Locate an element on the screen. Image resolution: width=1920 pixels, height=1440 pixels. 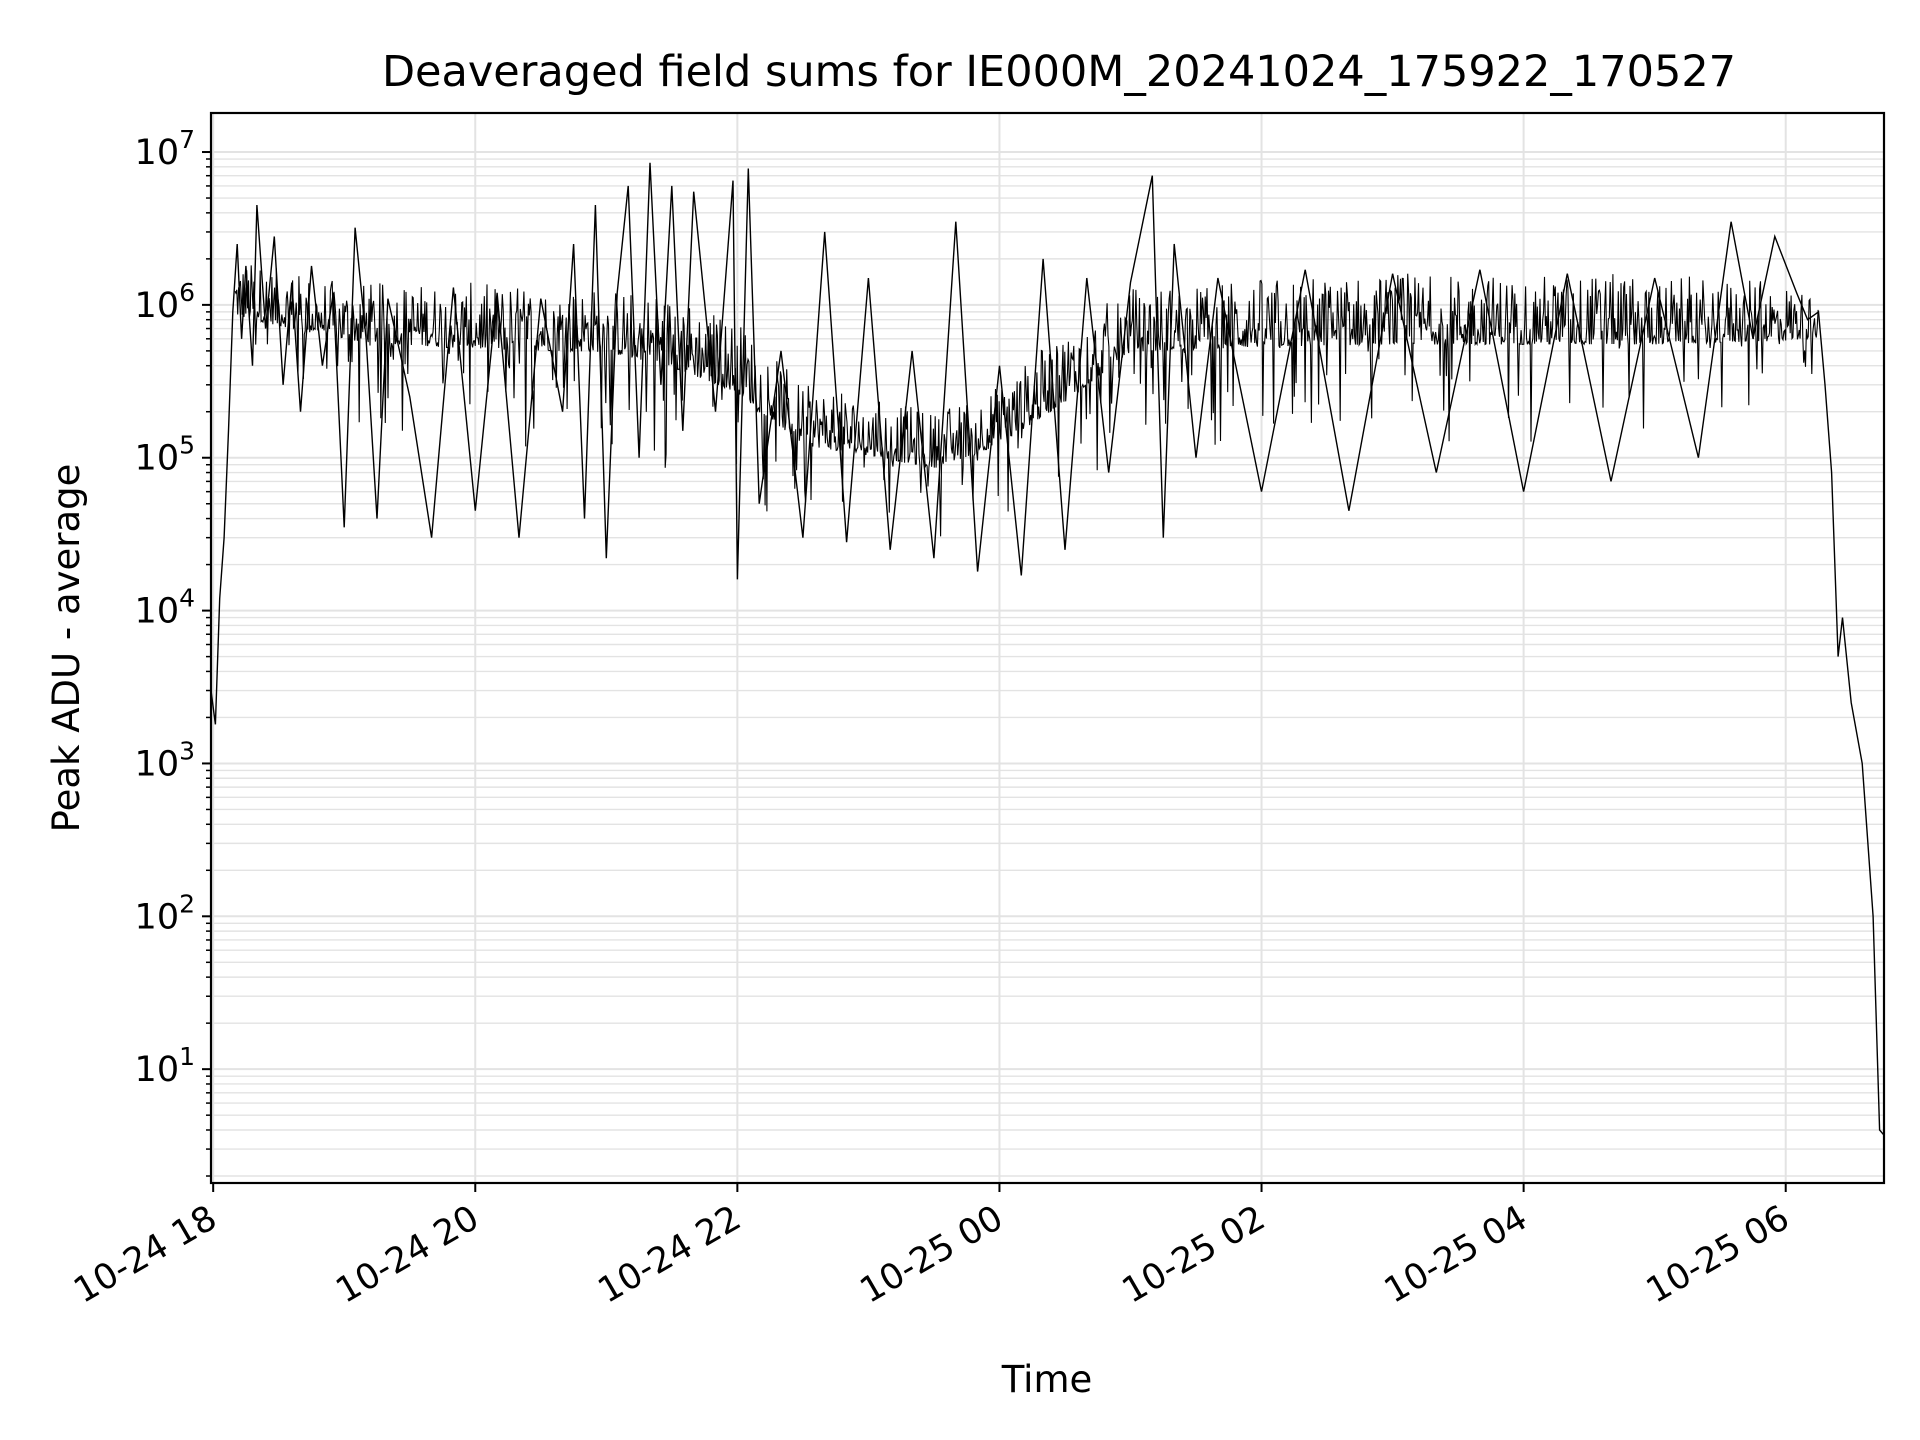
y-axis-label: Peak ADU - average is located at coordinates (66, 648).